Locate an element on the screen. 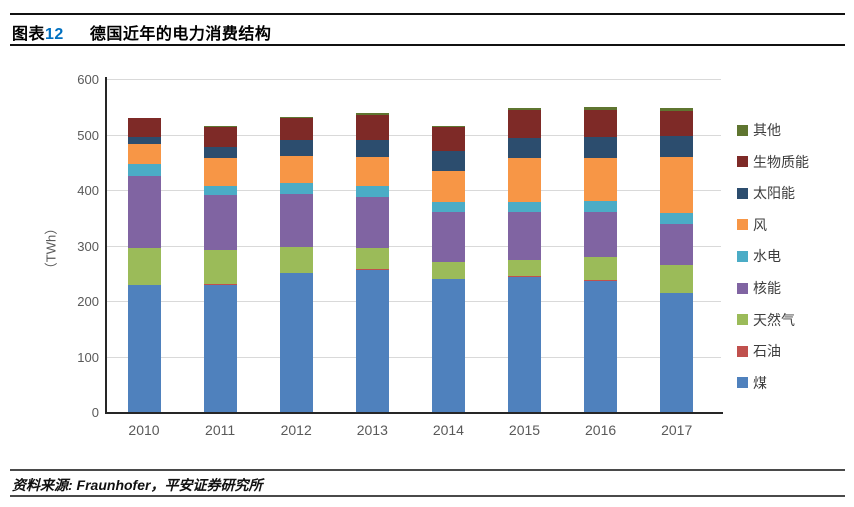  figure-title-row: 图表12 德国近年的电力消费结构 is located at coordinates (141, 32).